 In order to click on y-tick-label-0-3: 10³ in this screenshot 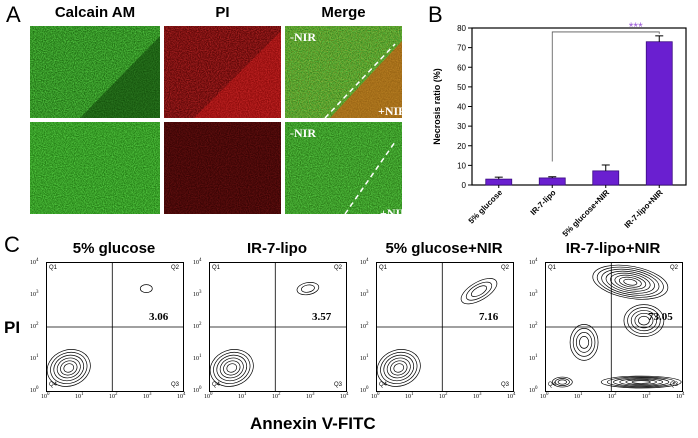, I will do `click(34, 294)`.